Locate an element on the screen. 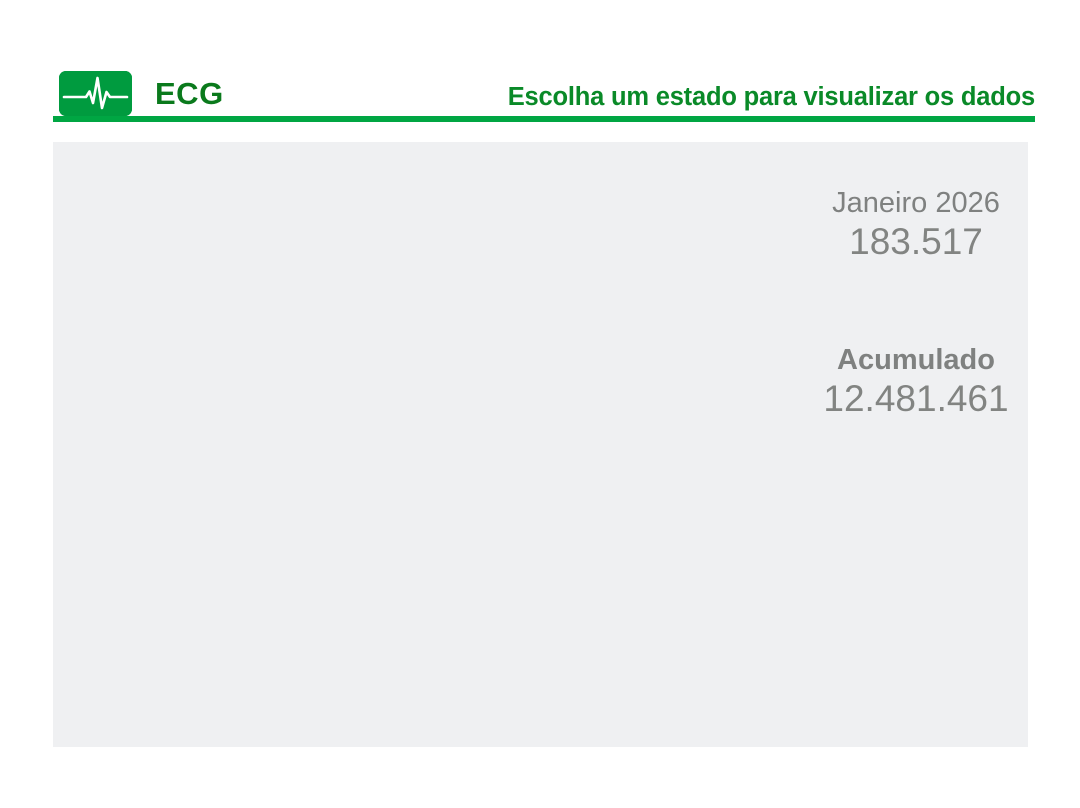 Image resolution: width=1080 pixels, height=808 pixels. kpi-month-value: 183.517 is located at coordinates (916, 242).